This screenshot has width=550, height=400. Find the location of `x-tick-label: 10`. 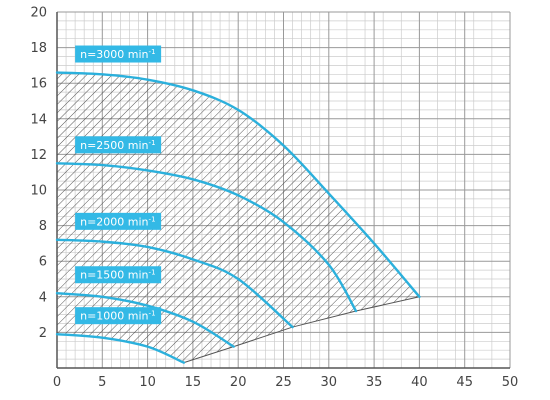

x-tick-label: 10 is located at coordinates (147, 382).